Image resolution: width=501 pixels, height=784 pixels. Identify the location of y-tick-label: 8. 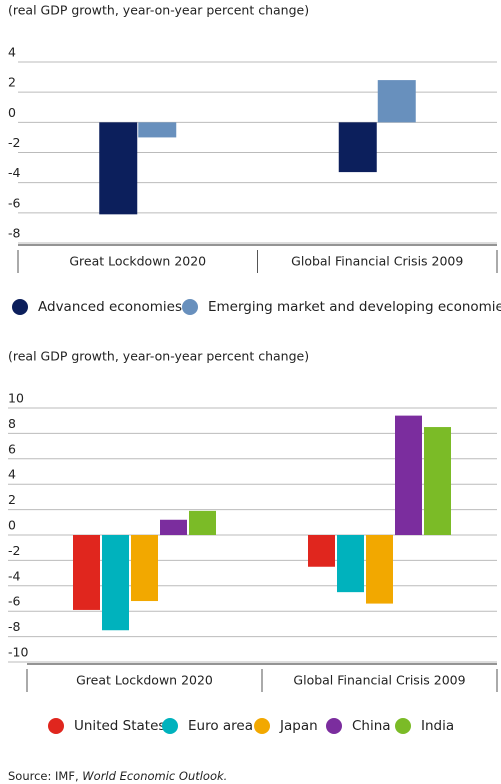
(12, 423).